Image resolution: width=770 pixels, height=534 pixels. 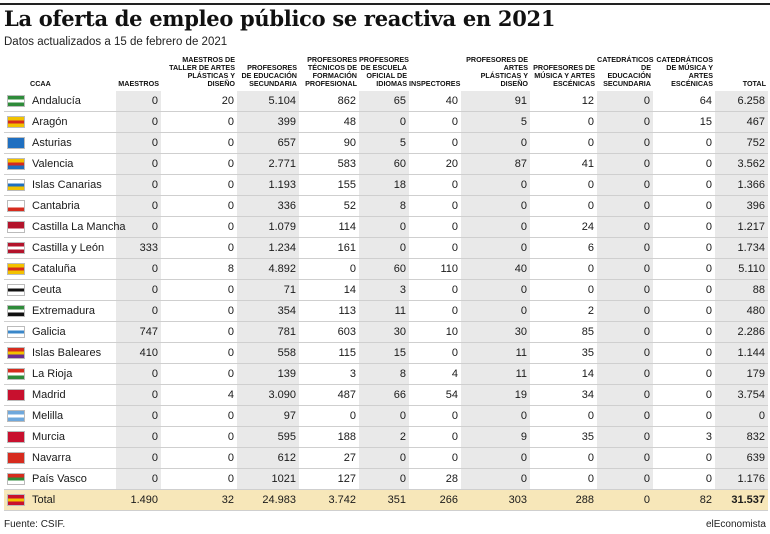 What do you see at coordinates (329, 479) in the screenshot?
I see `value-cell: 127` at bounding box center [329, 479].